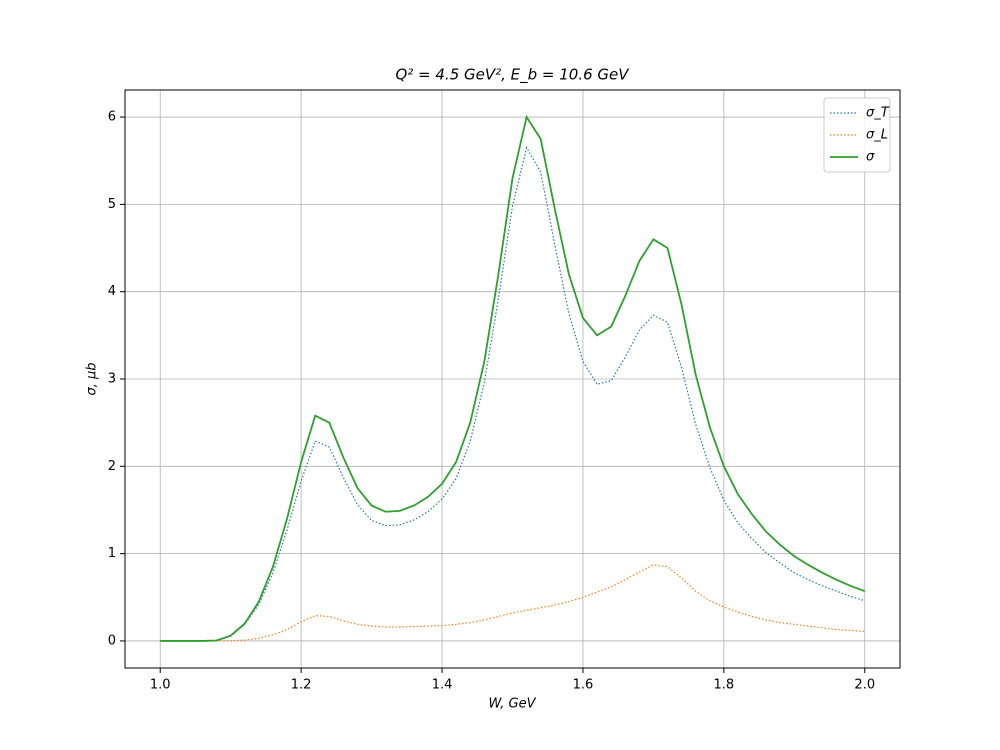 Image resolution: width=1000 pixels, height=750 pixels. I want to click on y-tick-label: 3, so click(112, 379).